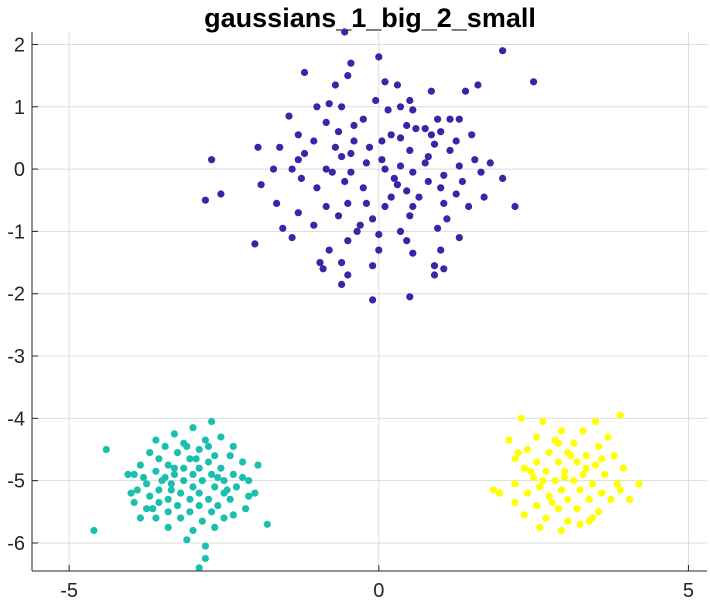 The height and width of the screenshot is (602, 710). What do you see at coordinates (16, 232) in the screenshot?
I see `y-tick-label: -1` at bounding box center [16, 232].